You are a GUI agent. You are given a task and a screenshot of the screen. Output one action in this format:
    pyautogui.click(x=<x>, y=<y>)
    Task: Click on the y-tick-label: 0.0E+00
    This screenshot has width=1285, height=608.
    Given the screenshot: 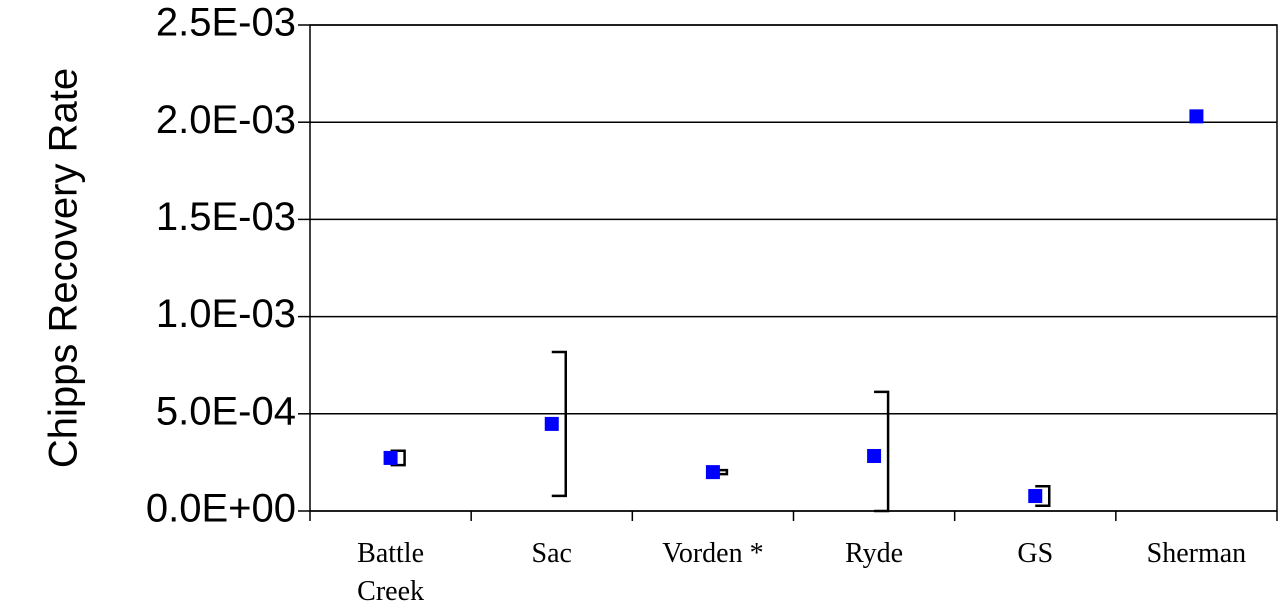 What is the action you would take?
    pyautogui.click(x=221, y=509)
    